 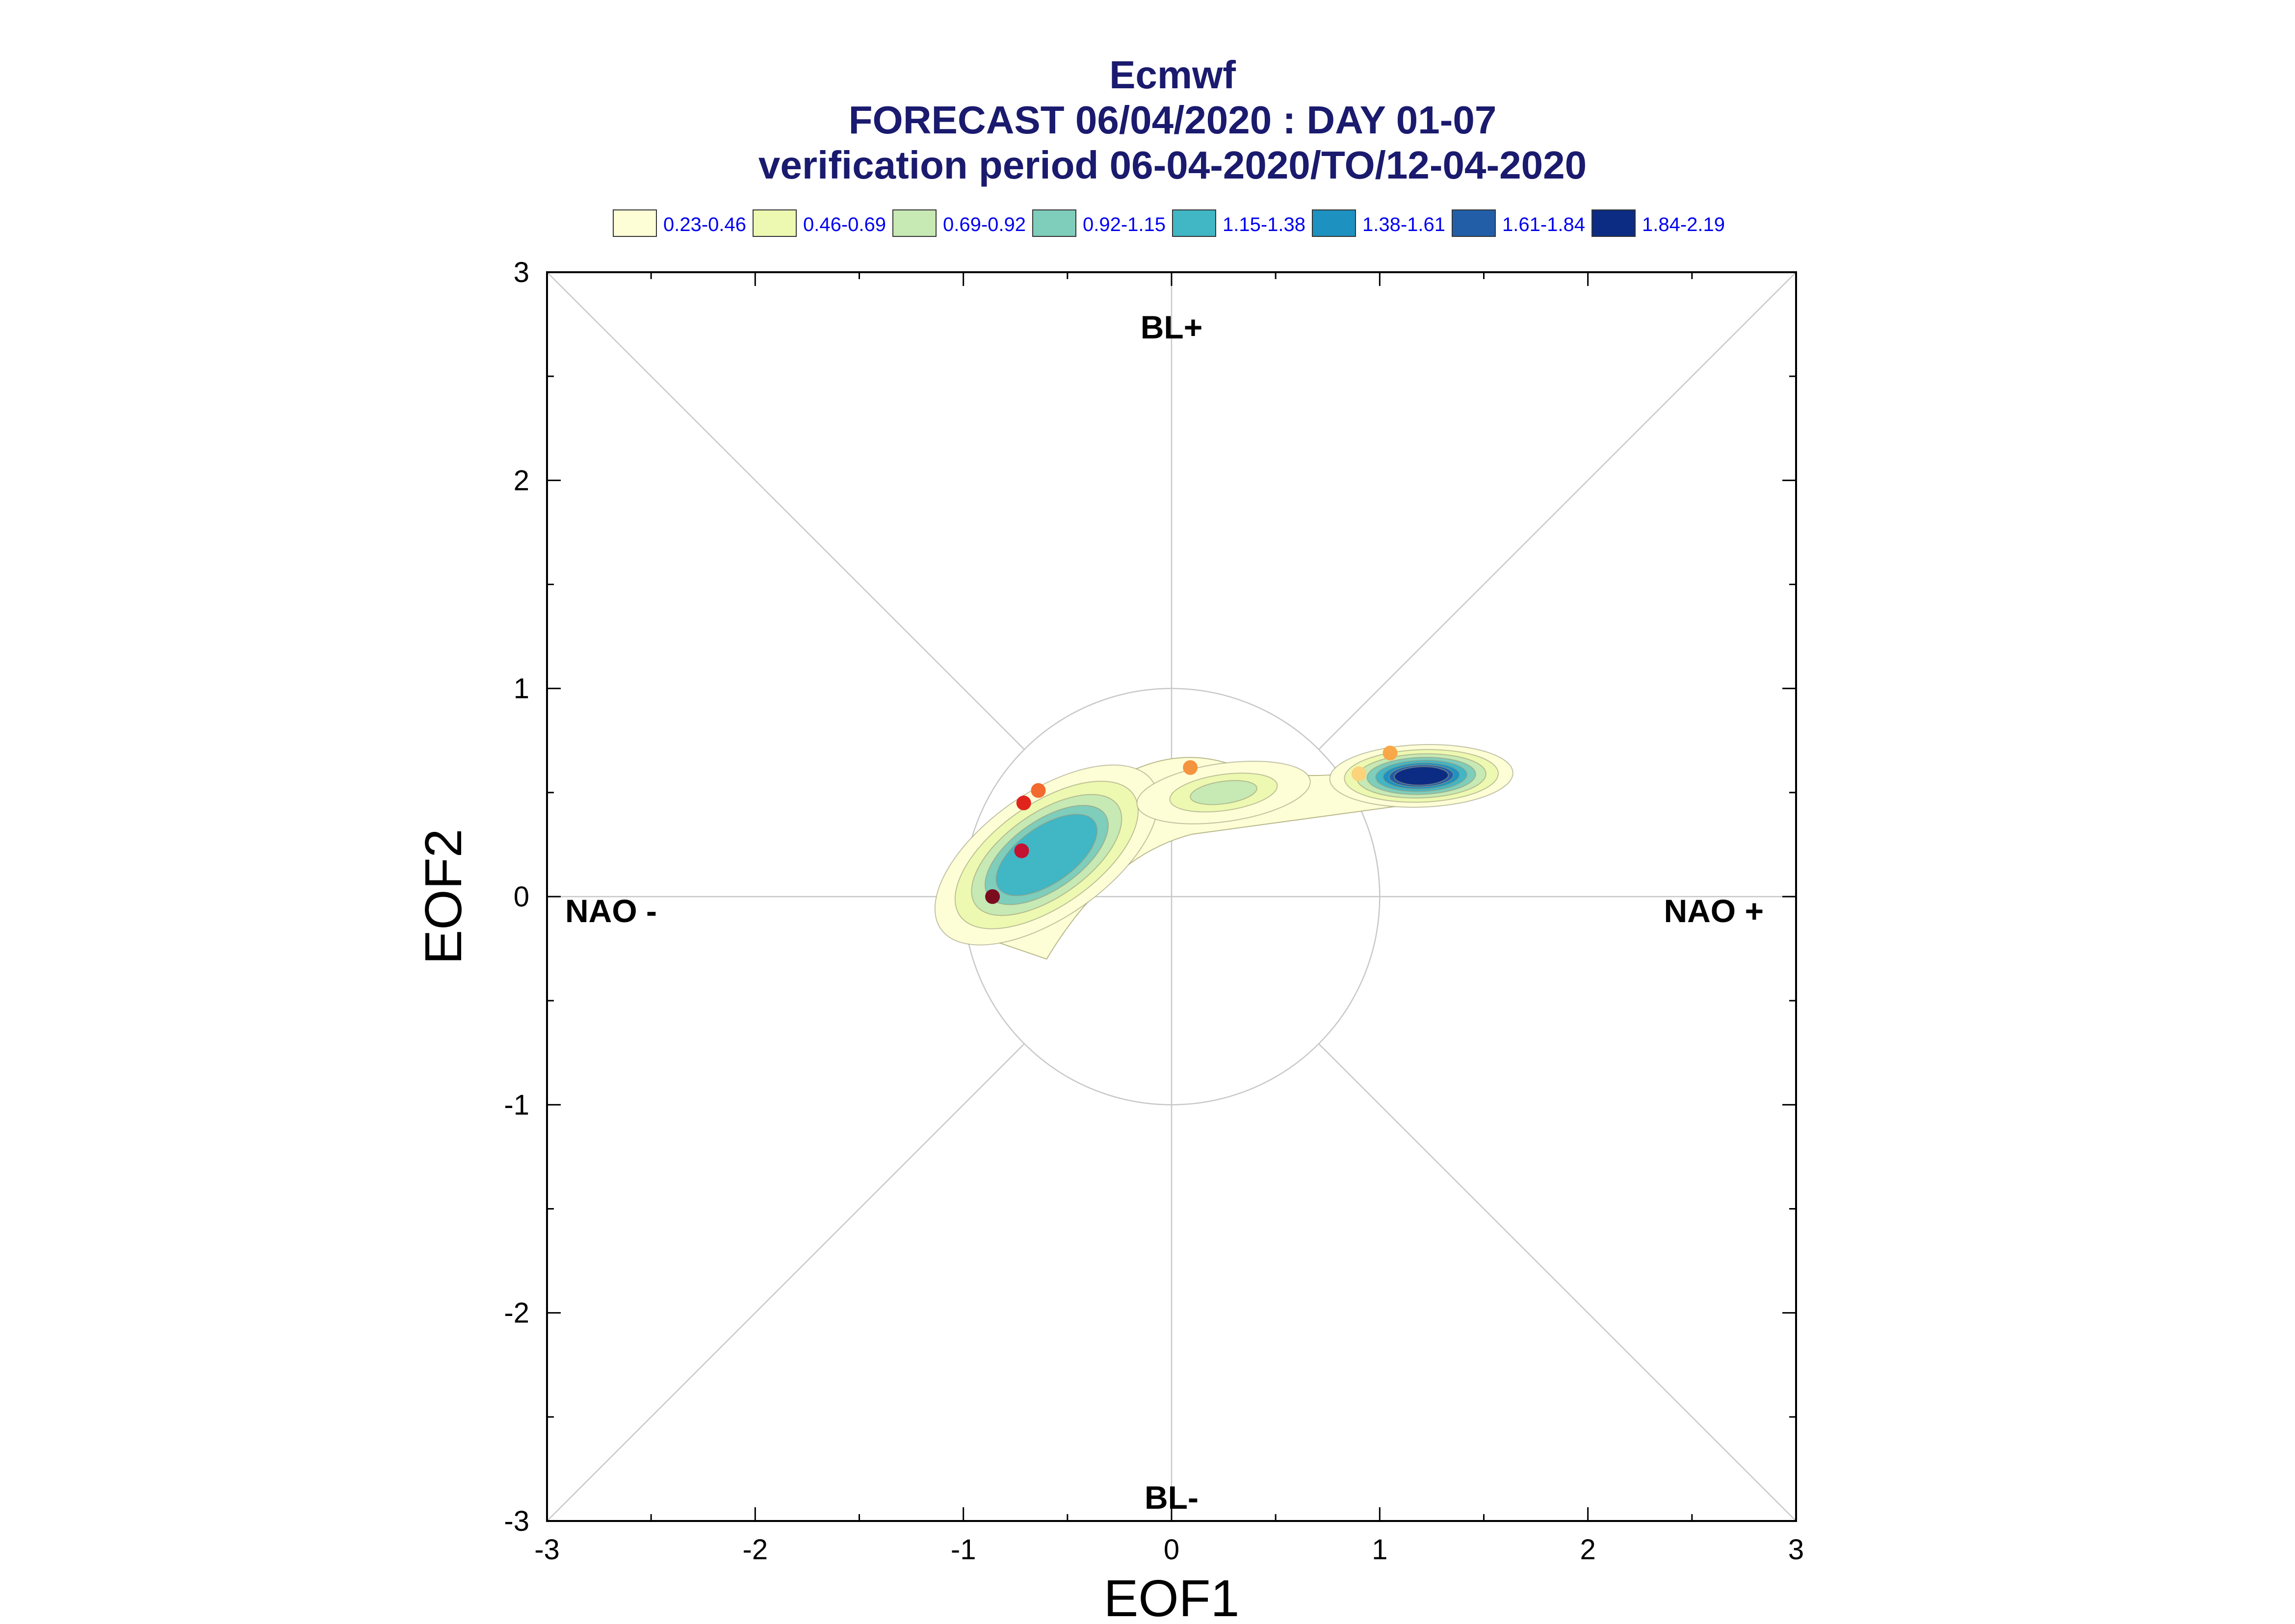 What do you see at coordinates (964, 1550) in the screenshot?
I see `x-tick-label: -1` at bounding box center [964, 1550].